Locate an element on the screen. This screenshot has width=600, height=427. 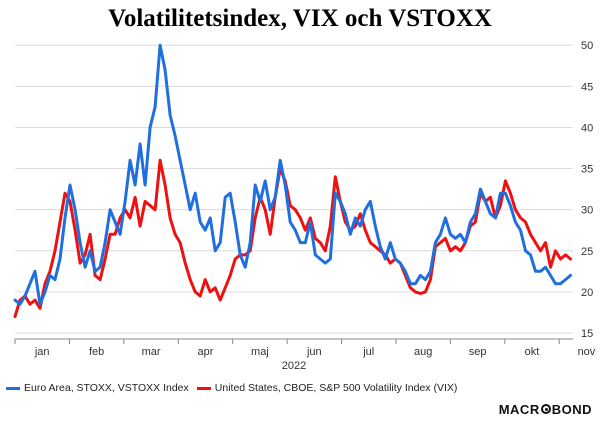
y-tick-label: 50 is located at coordinates (587, 46).